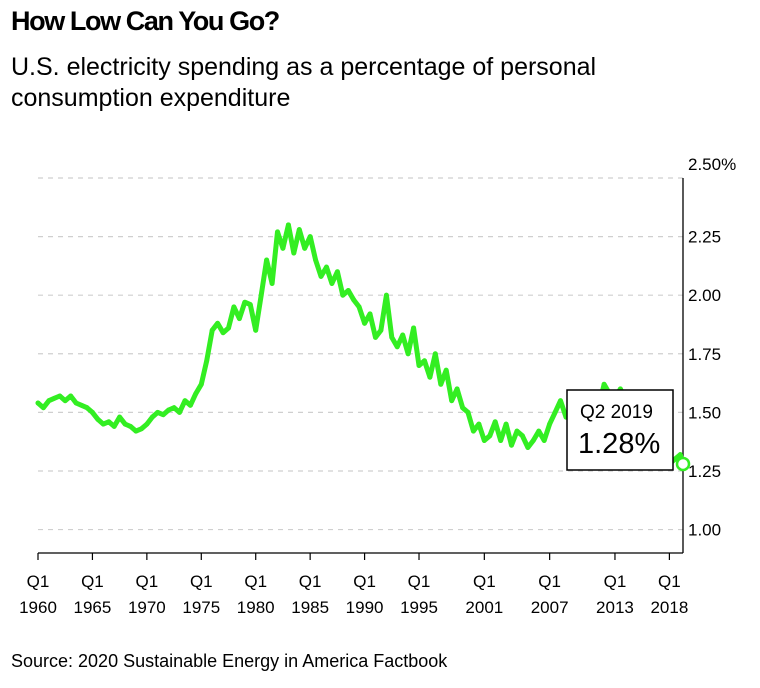  What do you see at coordinates (365, 607) in the screenshot?
I see `x-tick-year: 1990` at bounding box center [365, 607].